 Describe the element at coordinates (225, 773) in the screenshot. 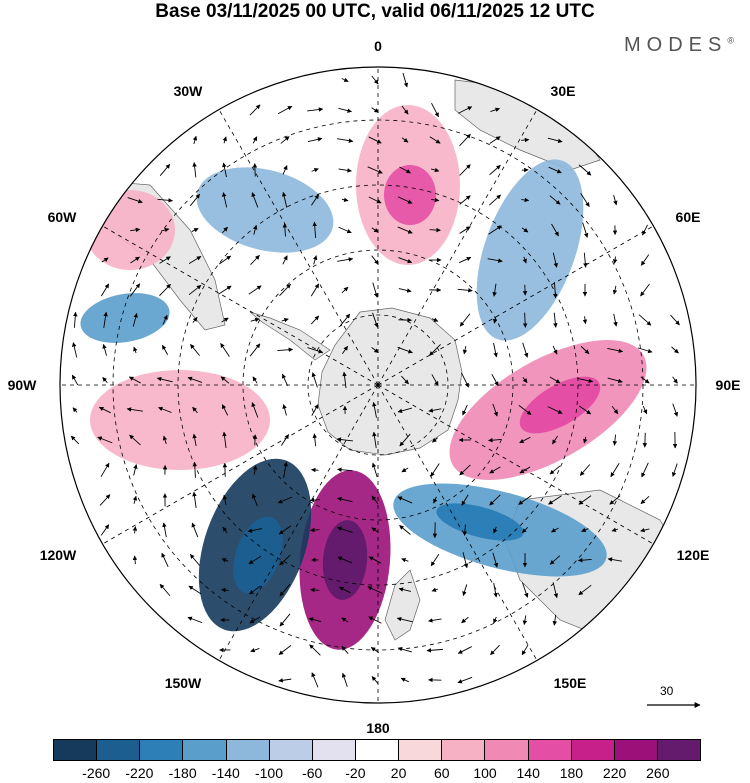

I see `colorbar-tick-label: -140` at that location.